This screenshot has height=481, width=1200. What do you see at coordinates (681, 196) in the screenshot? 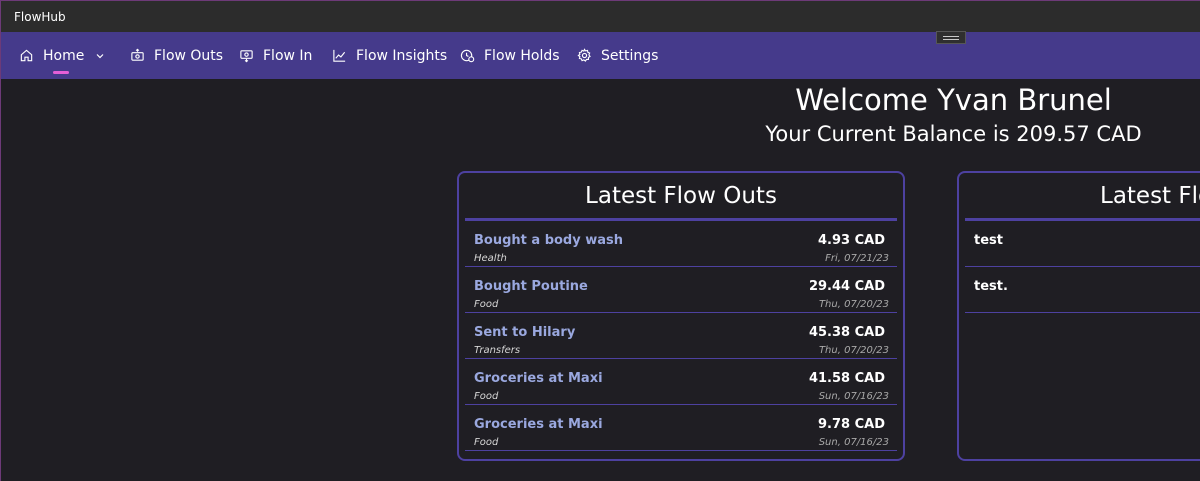
I see `card-title: Latest Flow Outs` at bounding box center [681, 196].